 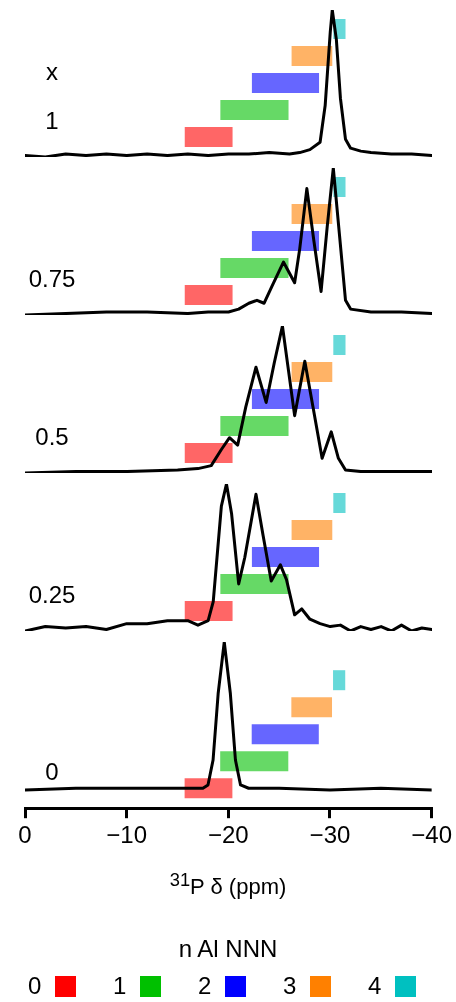 I want to click on legend-label: 4, so click(x=375, y=985).